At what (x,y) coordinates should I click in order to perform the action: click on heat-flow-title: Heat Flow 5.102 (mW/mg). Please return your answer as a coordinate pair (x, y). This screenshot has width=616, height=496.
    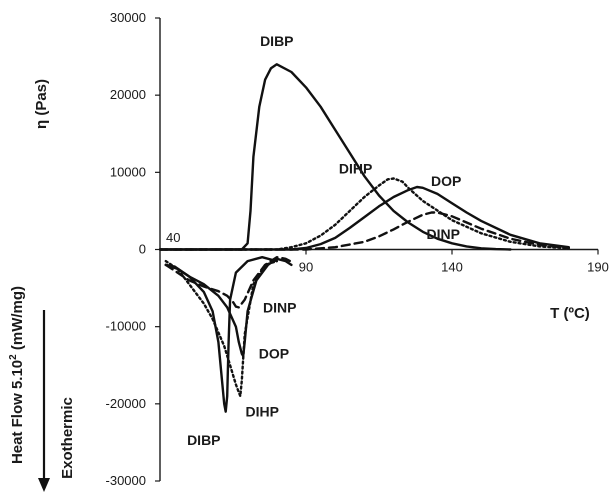
    Looking at the image, I should click on (17, 375).